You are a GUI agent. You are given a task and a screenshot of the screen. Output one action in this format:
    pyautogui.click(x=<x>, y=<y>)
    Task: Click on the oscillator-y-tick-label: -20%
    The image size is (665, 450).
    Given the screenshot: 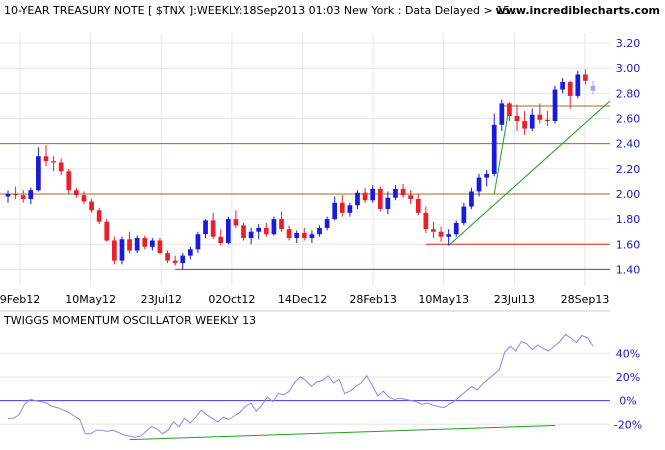 What is the action you would take?
    pyautogui.click(x=628, y=424)
    